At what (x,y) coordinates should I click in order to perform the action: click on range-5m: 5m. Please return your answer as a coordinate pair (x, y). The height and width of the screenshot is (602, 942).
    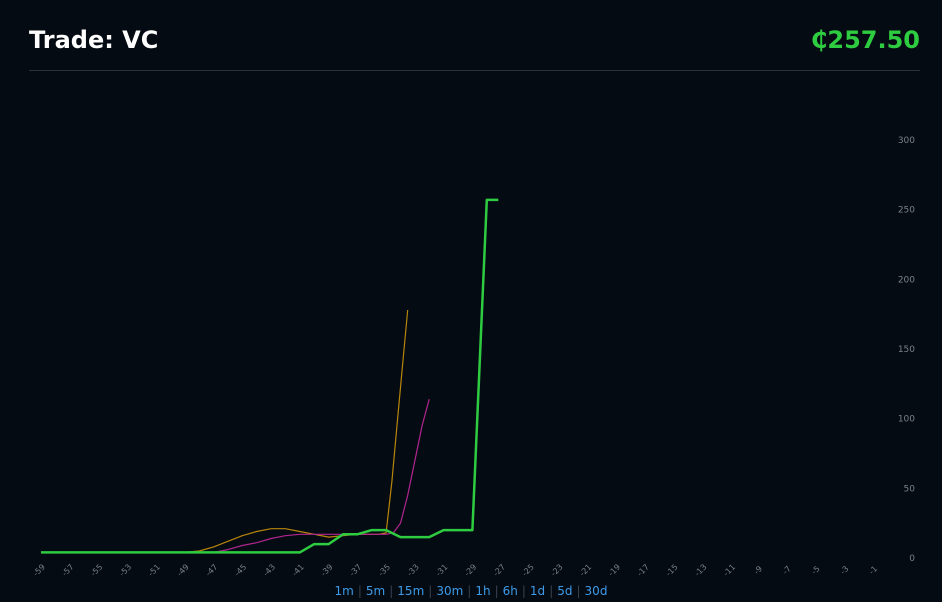
    Looking at the image, I should click on (375, 591).